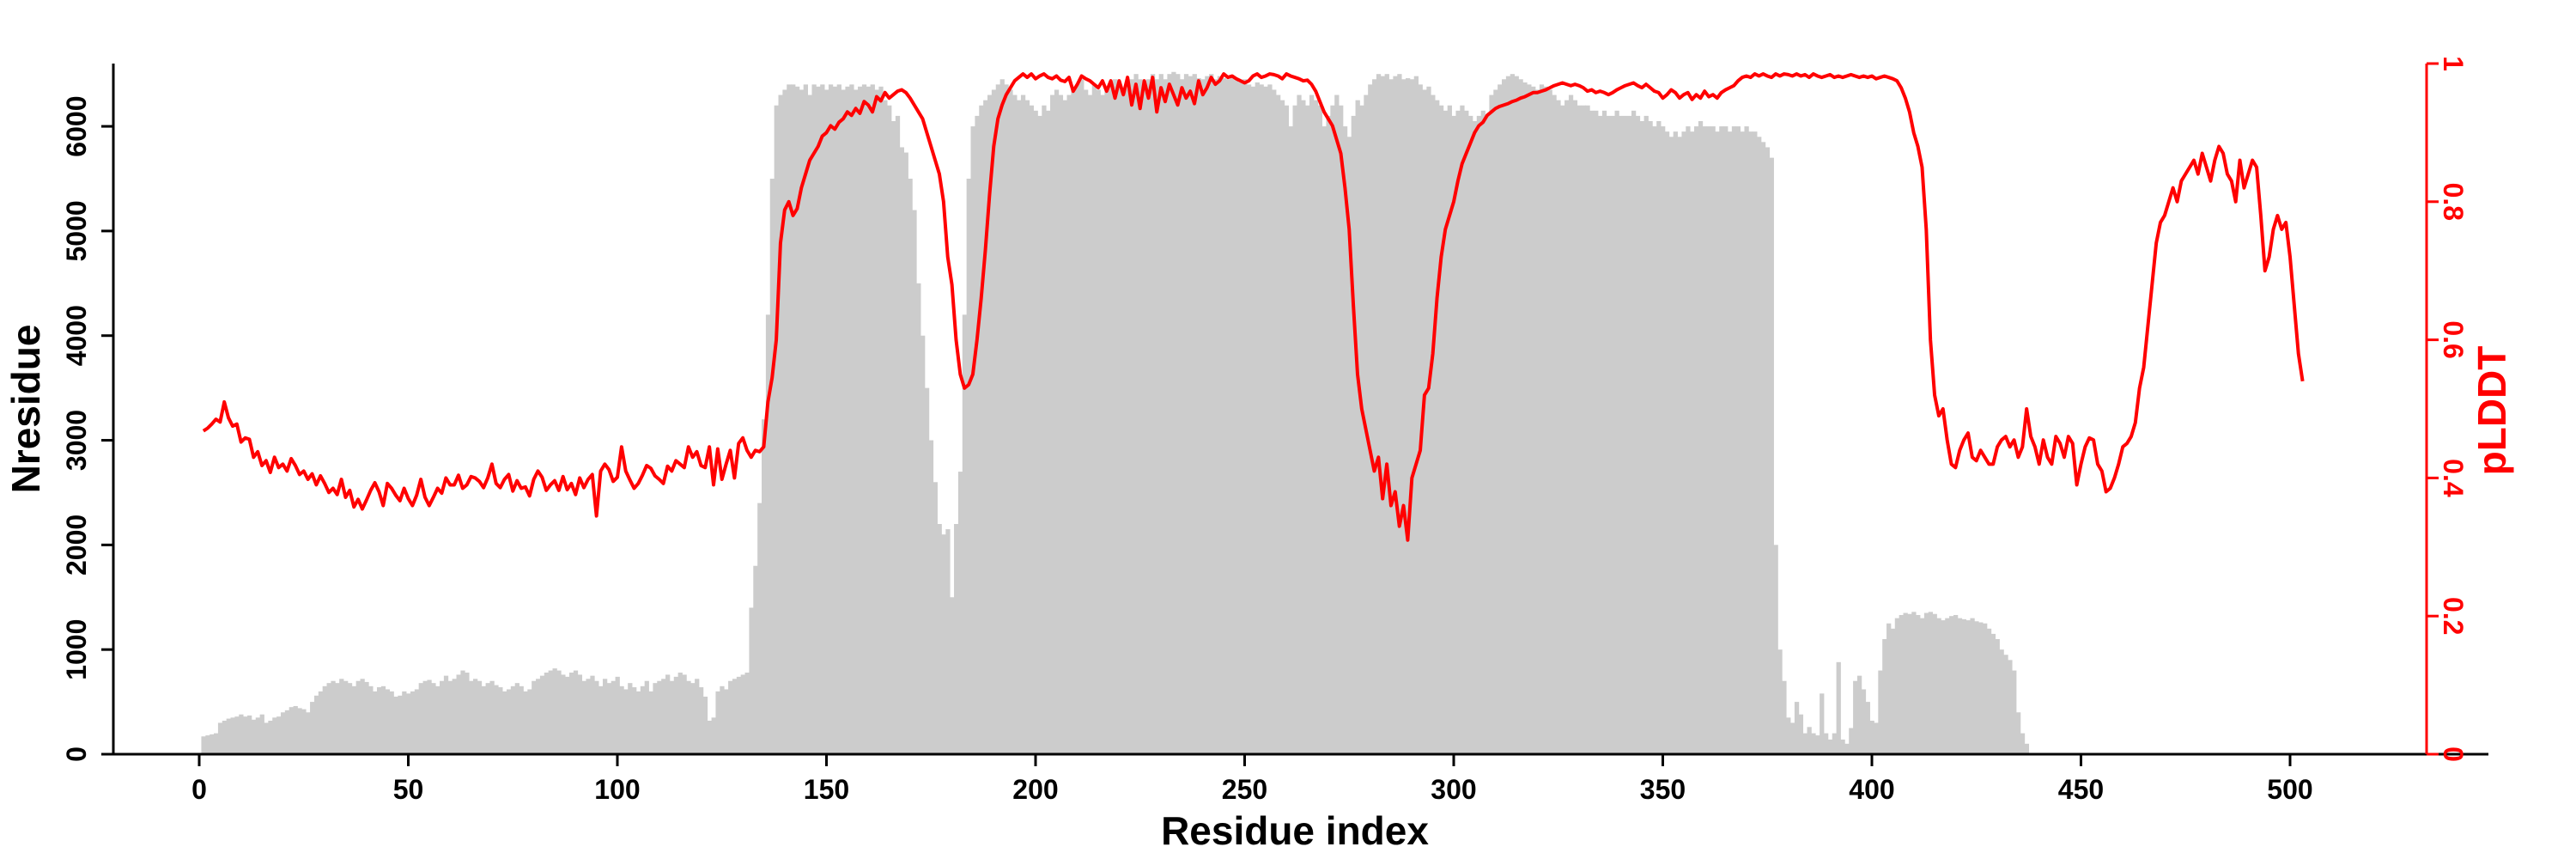 The image size is (2576, 859). I want to click on x-tick-label: 400, so click(1872, 789).